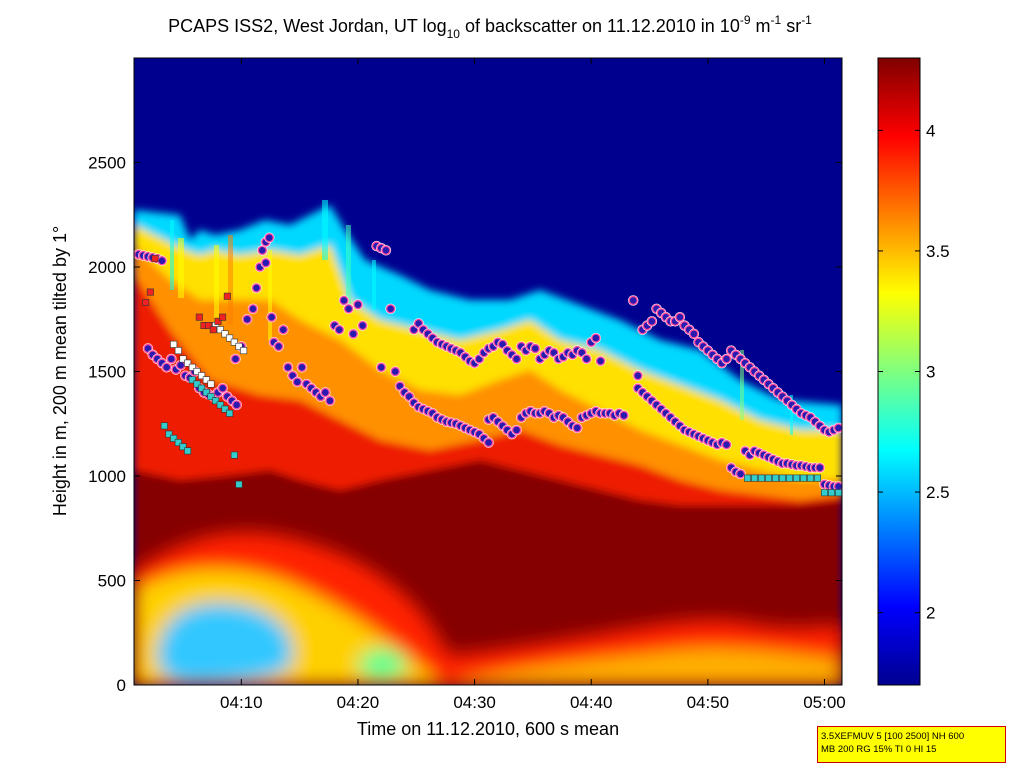 The height and width of the screenshot is (772, 1023). What do you see at coordinates (382, 664) in the screenshot?
I see `lowlevel-green-patch` at bounding box center [382, 664].